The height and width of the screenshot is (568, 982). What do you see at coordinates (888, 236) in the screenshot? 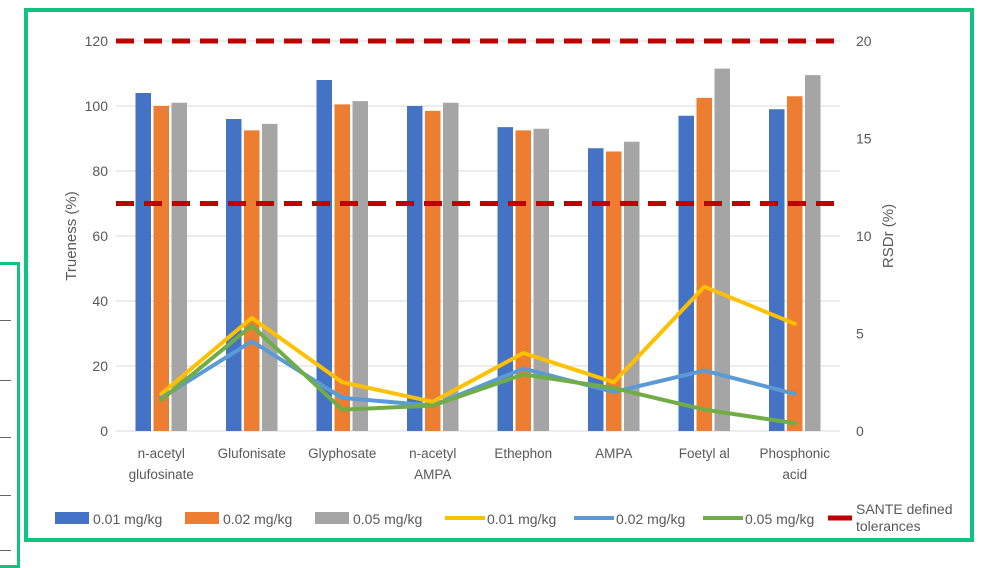
I see `y2-axis-title: RSDr (%)` at bounding box center [888, 236].